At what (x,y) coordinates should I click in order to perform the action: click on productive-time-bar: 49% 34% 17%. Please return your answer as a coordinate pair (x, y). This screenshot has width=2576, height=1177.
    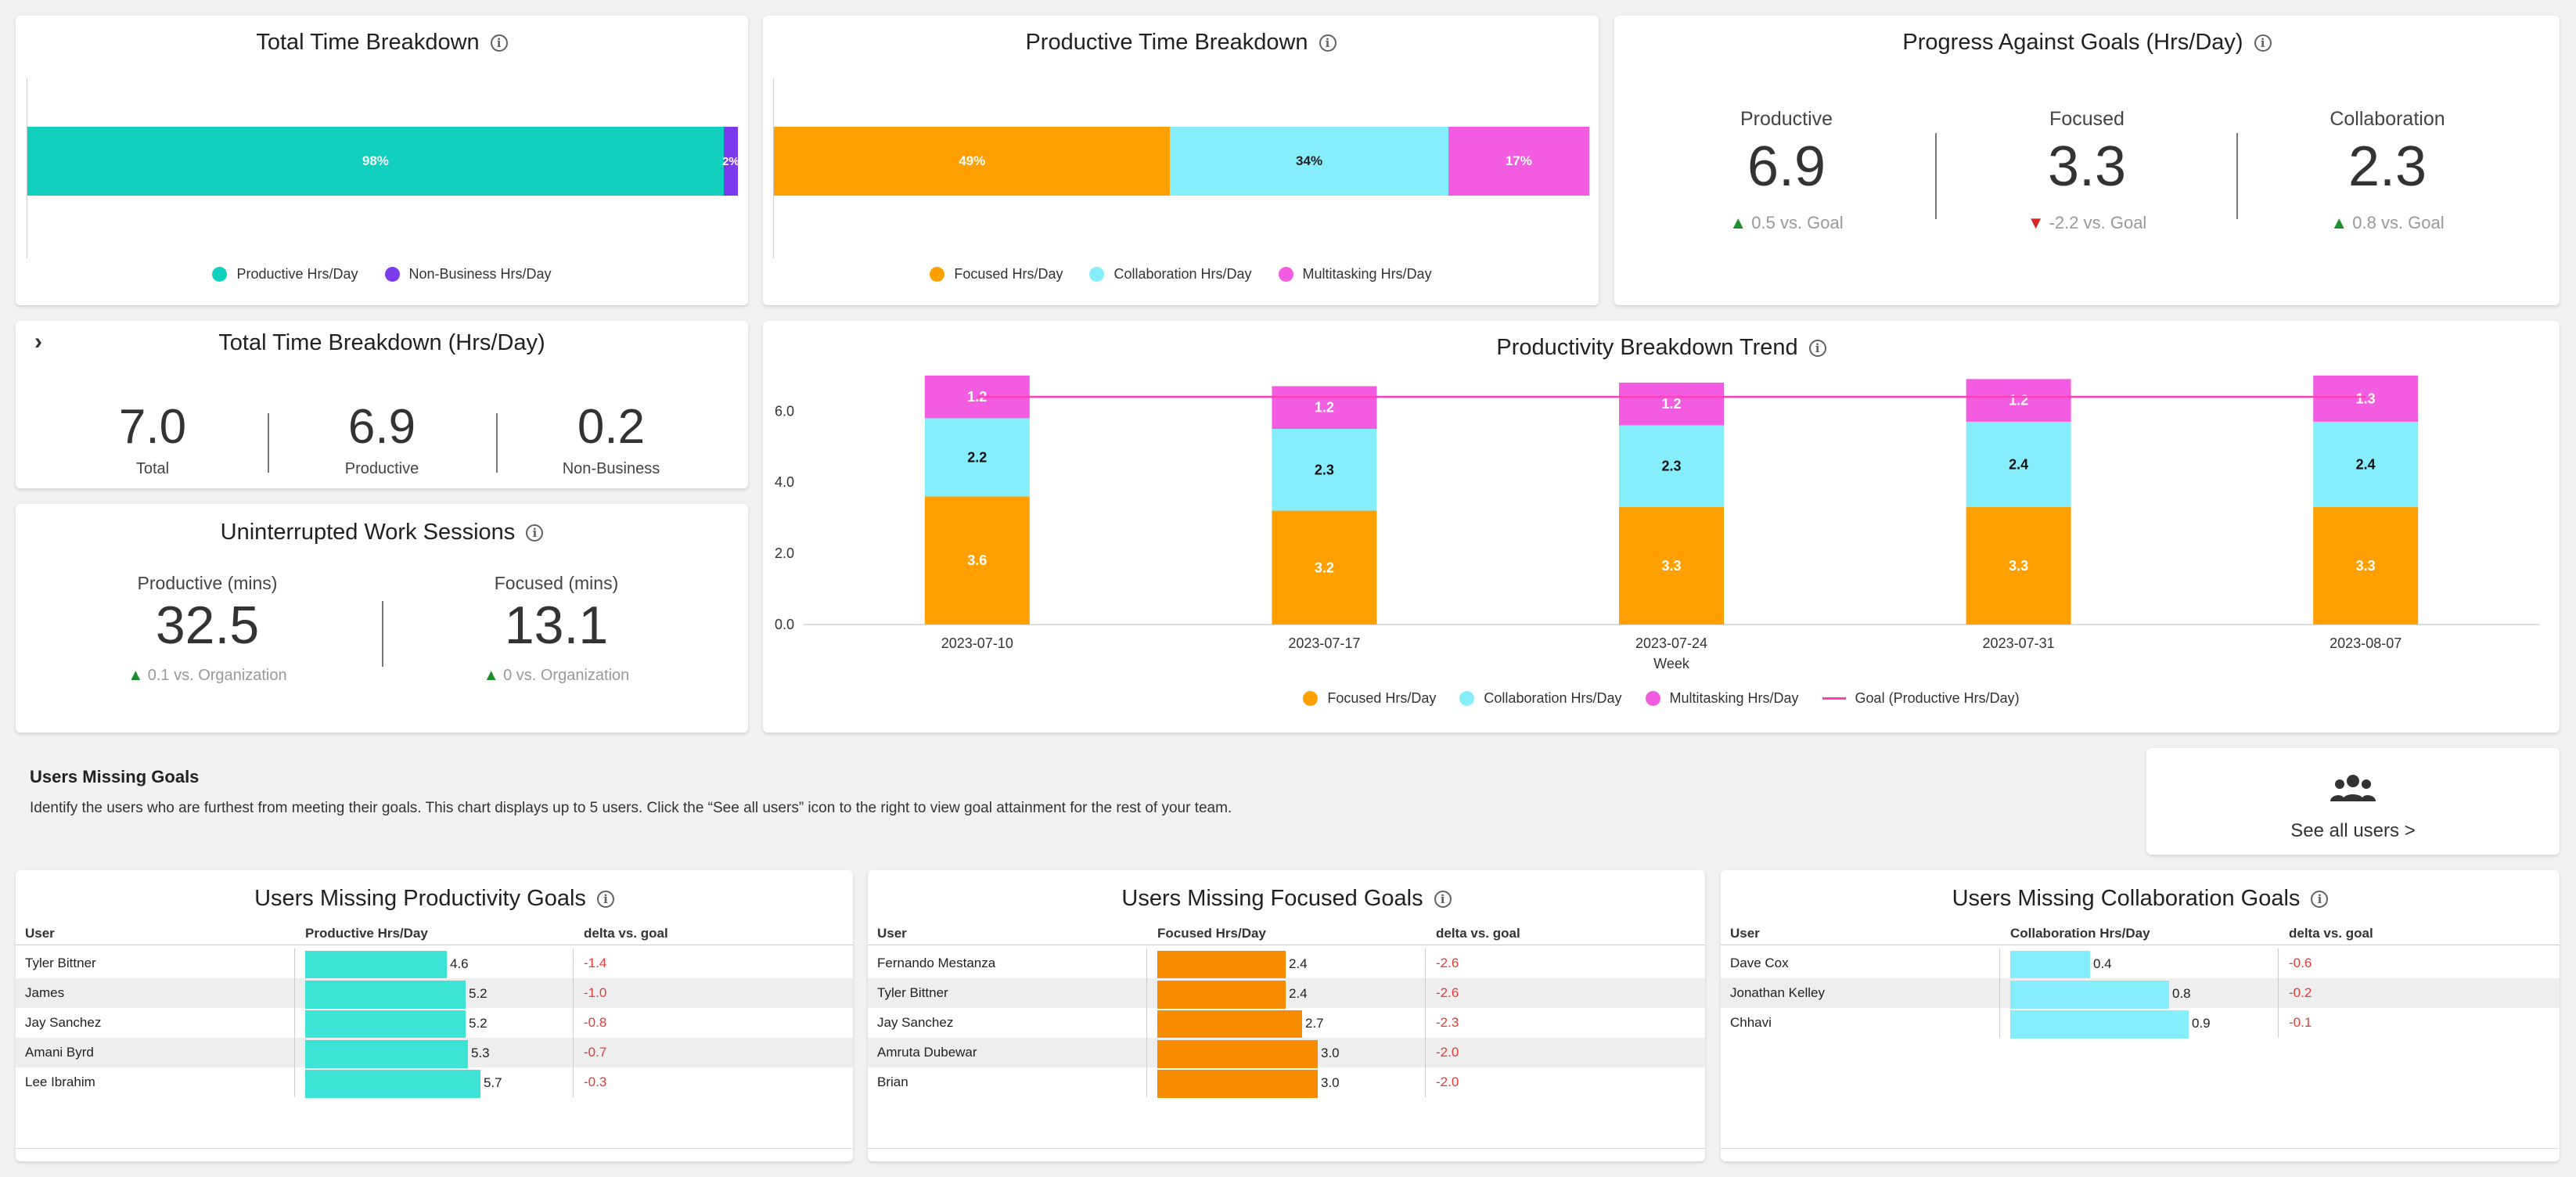
    Looking at the image, I should click on (1181, 161).